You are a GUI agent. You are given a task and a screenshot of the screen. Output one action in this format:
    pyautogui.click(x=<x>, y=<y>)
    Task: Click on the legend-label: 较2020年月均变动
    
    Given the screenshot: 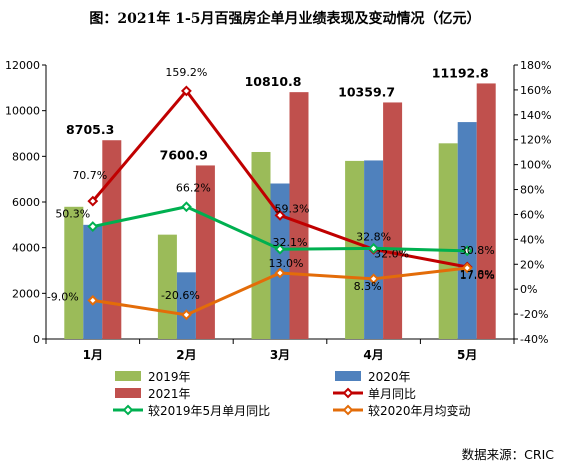 What is the action you would take?
    pyautogui.click(x=419, y=410)
    